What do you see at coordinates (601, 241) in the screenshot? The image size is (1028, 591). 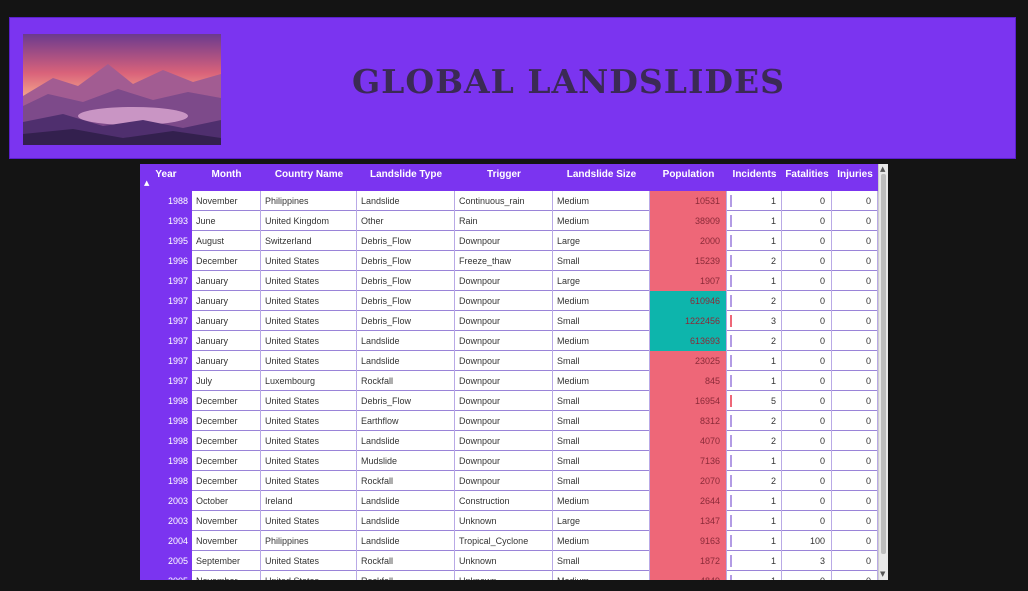 I see `cell-size: Large` at bounding box center [601, 241].